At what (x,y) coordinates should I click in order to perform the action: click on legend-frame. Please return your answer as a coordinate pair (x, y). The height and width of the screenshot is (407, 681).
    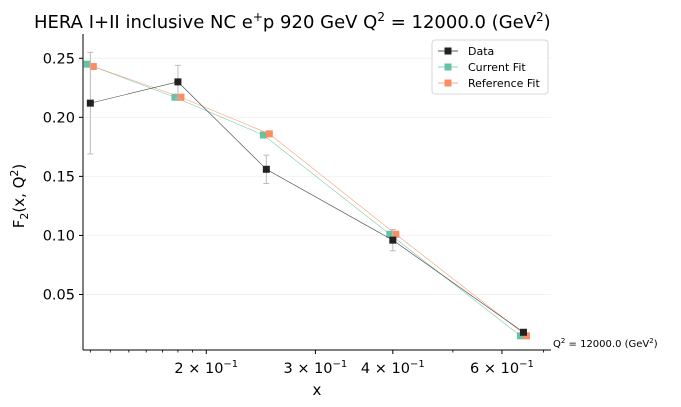
    Looking at the image, I should click on (490, 67).